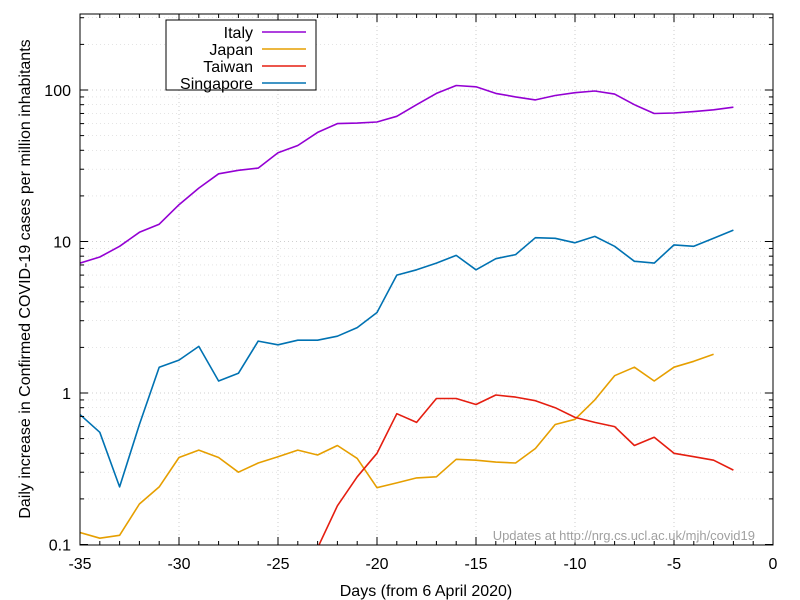 The image size is (800, 600). Describe the element at coordinates (231, 50) in the screenshot. I see `legend-label-japan: Japan` at that location.